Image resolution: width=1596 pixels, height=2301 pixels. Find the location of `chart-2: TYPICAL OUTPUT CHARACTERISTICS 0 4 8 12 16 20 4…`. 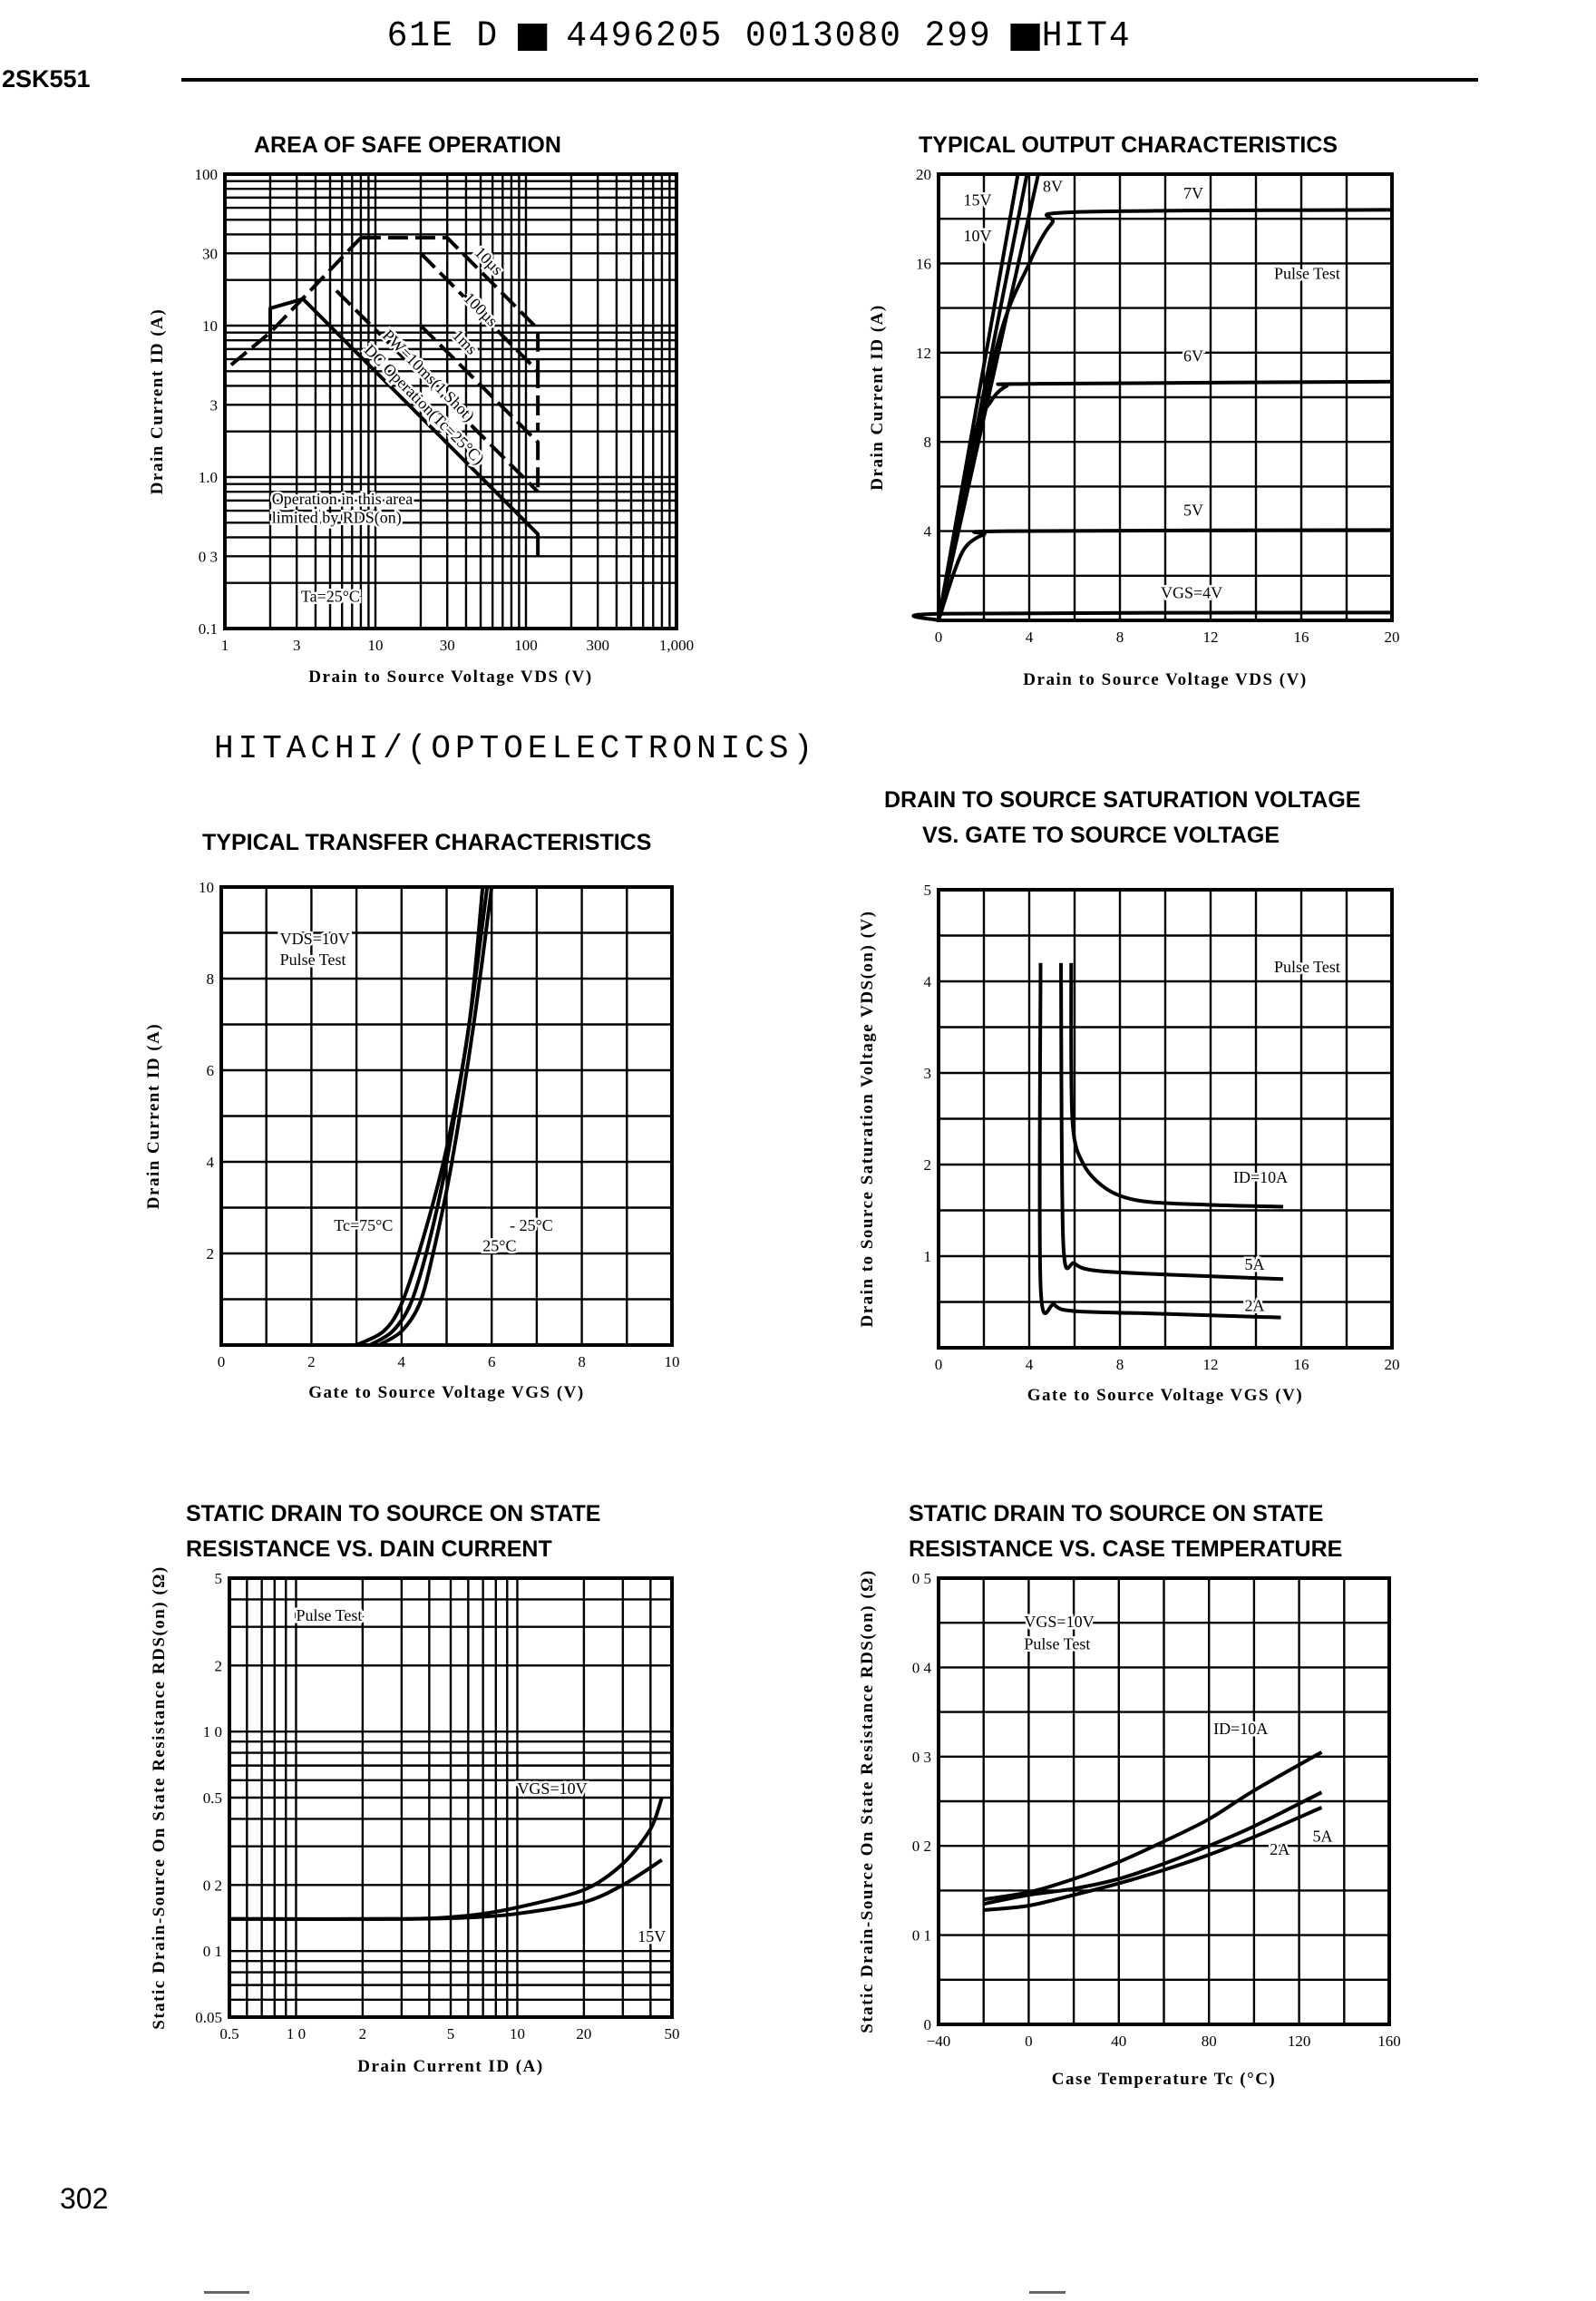

chart-2: TYPICAL OUTPUT CHARACTERISTICS 0 4 8 12 16 20 4… is located at coordinates (1134, 410).